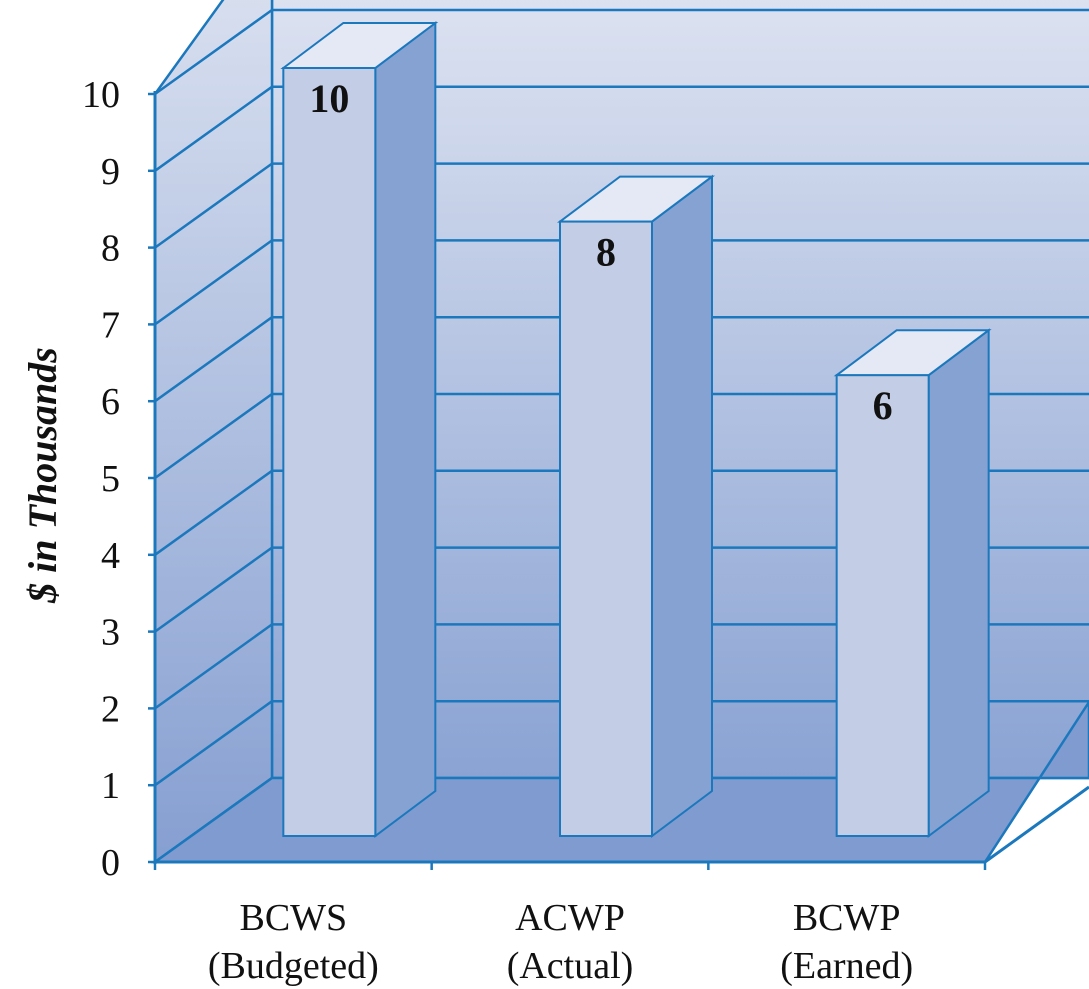 Image resolution: width=1089 pixels, height=989 pixels. I want to click on bar-1: 8, so click(636, 506).